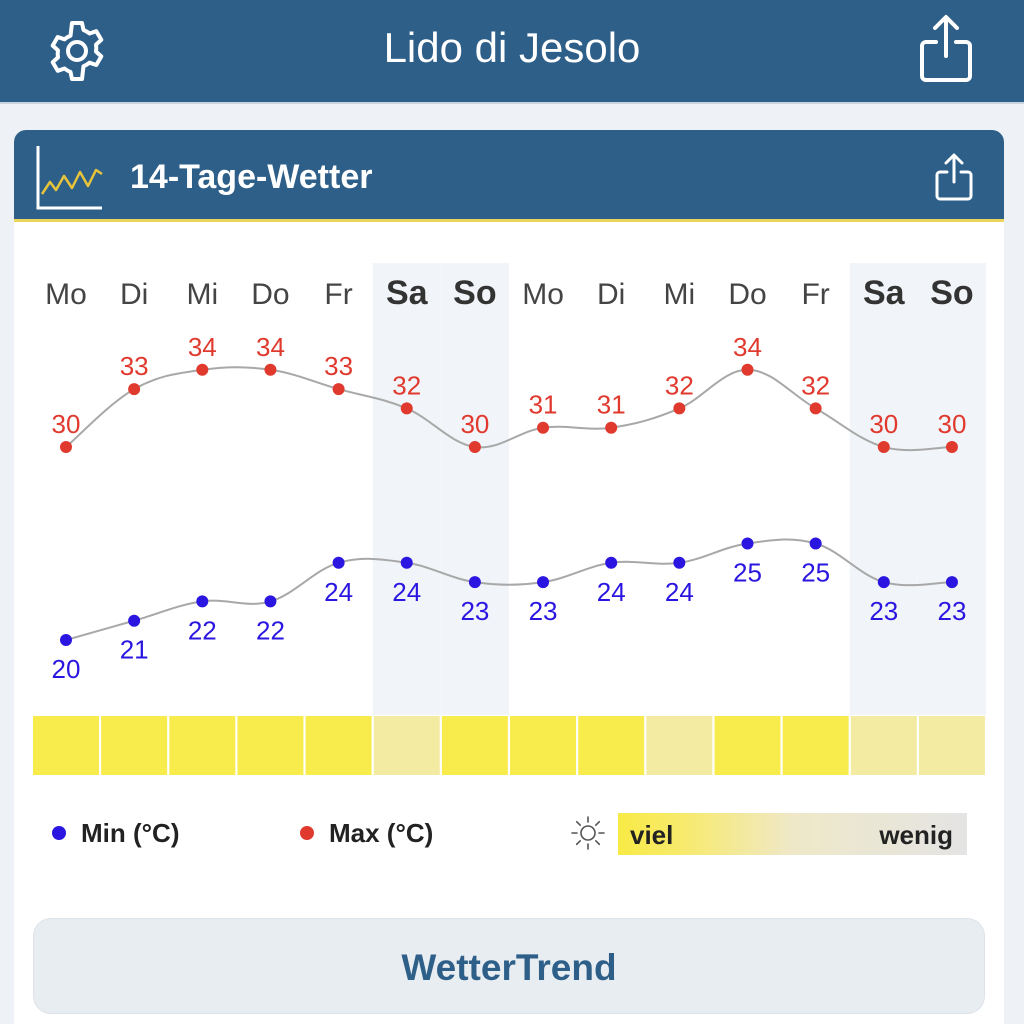 This screenshot has height=1024, width=1024. Describe the element at coordinates (307, 833) in the screenshot. I see `legend-max-dot` at that location.